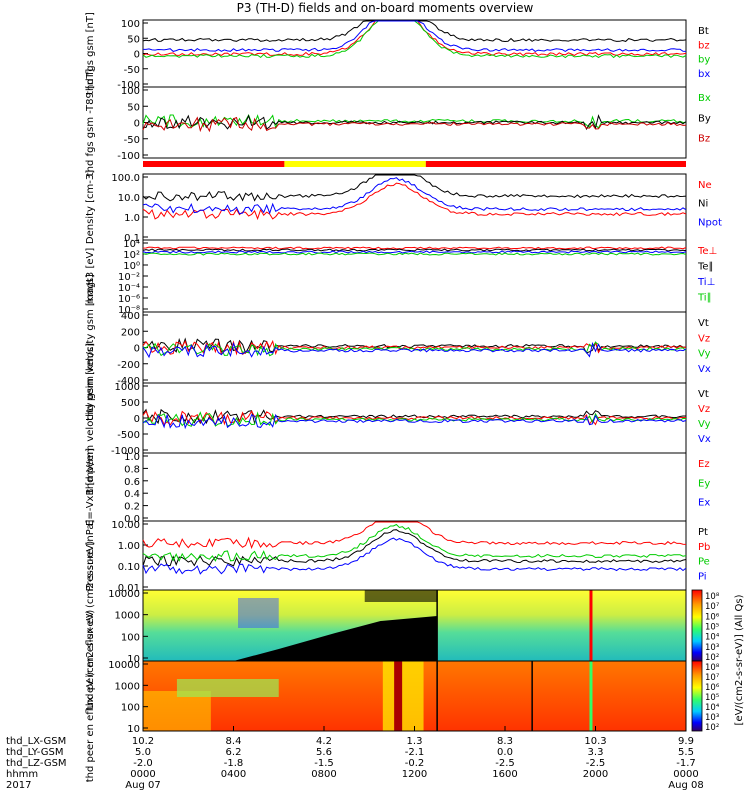 The width and height of the screenshot is (750, 800). Describe the element at coordinates (712, 728) in the screenshot. I see `colorbar-tick: 10²` at that location.